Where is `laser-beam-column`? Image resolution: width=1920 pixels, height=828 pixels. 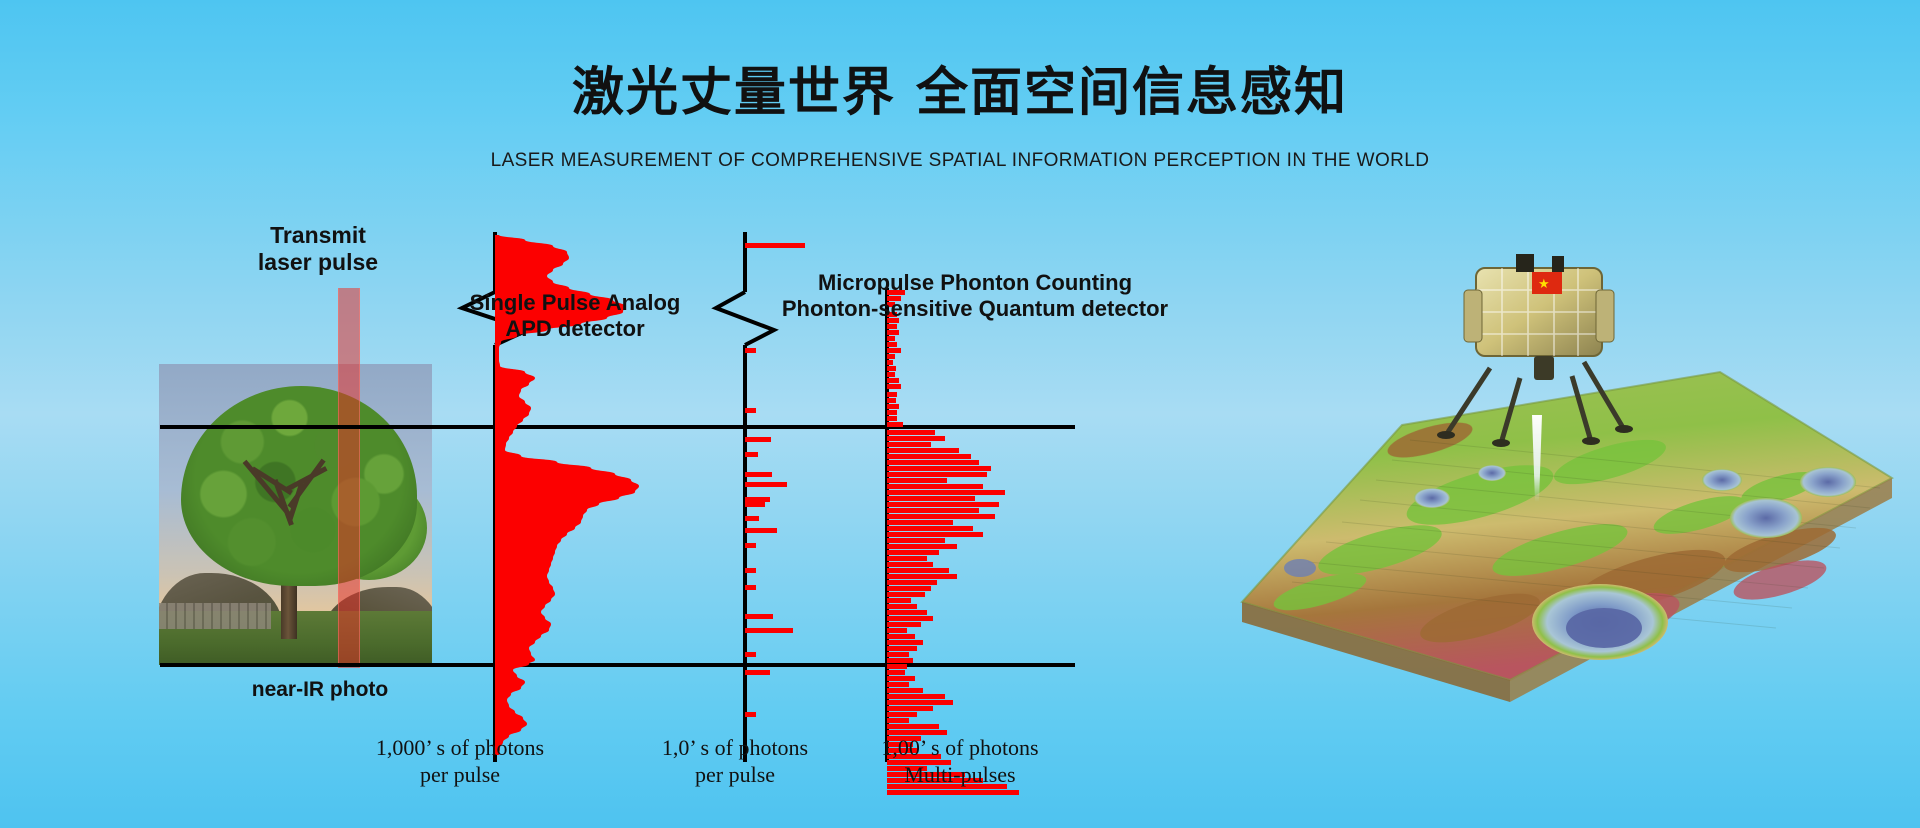
laser-beam-column is located at coordinates (349, 478).